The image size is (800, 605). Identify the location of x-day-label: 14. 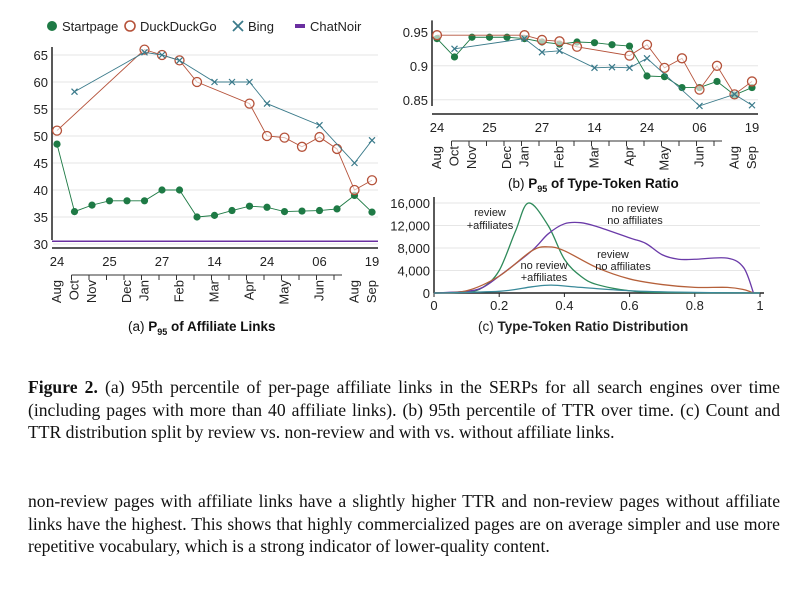
(594, 127).